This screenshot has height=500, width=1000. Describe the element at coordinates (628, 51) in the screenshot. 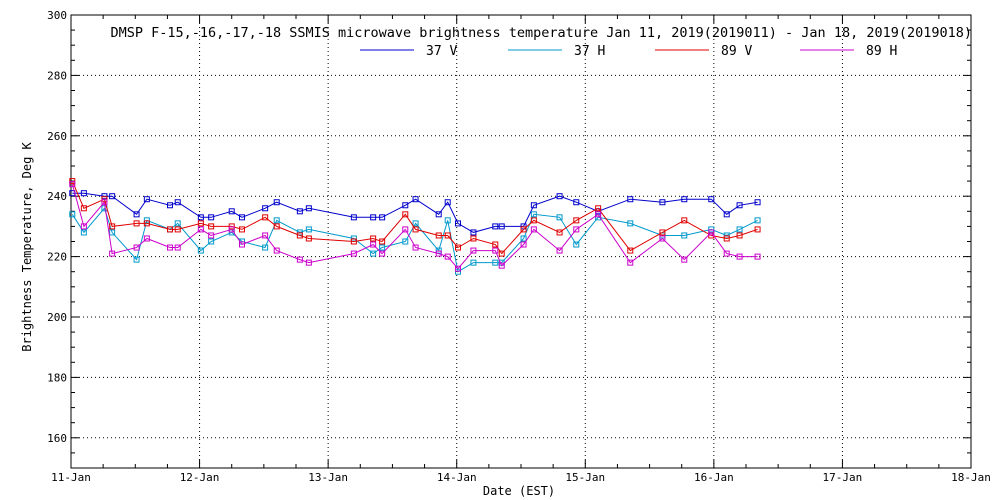

I see `legend: 37 V 37 H 89 V 89 H` at that location.